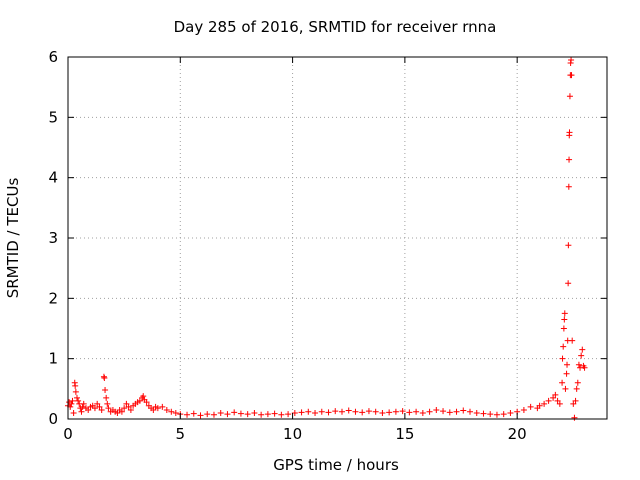  Describe the element at coordinates (53, 178) in the screenshot. I see `y-tick-label: 4` at that location.